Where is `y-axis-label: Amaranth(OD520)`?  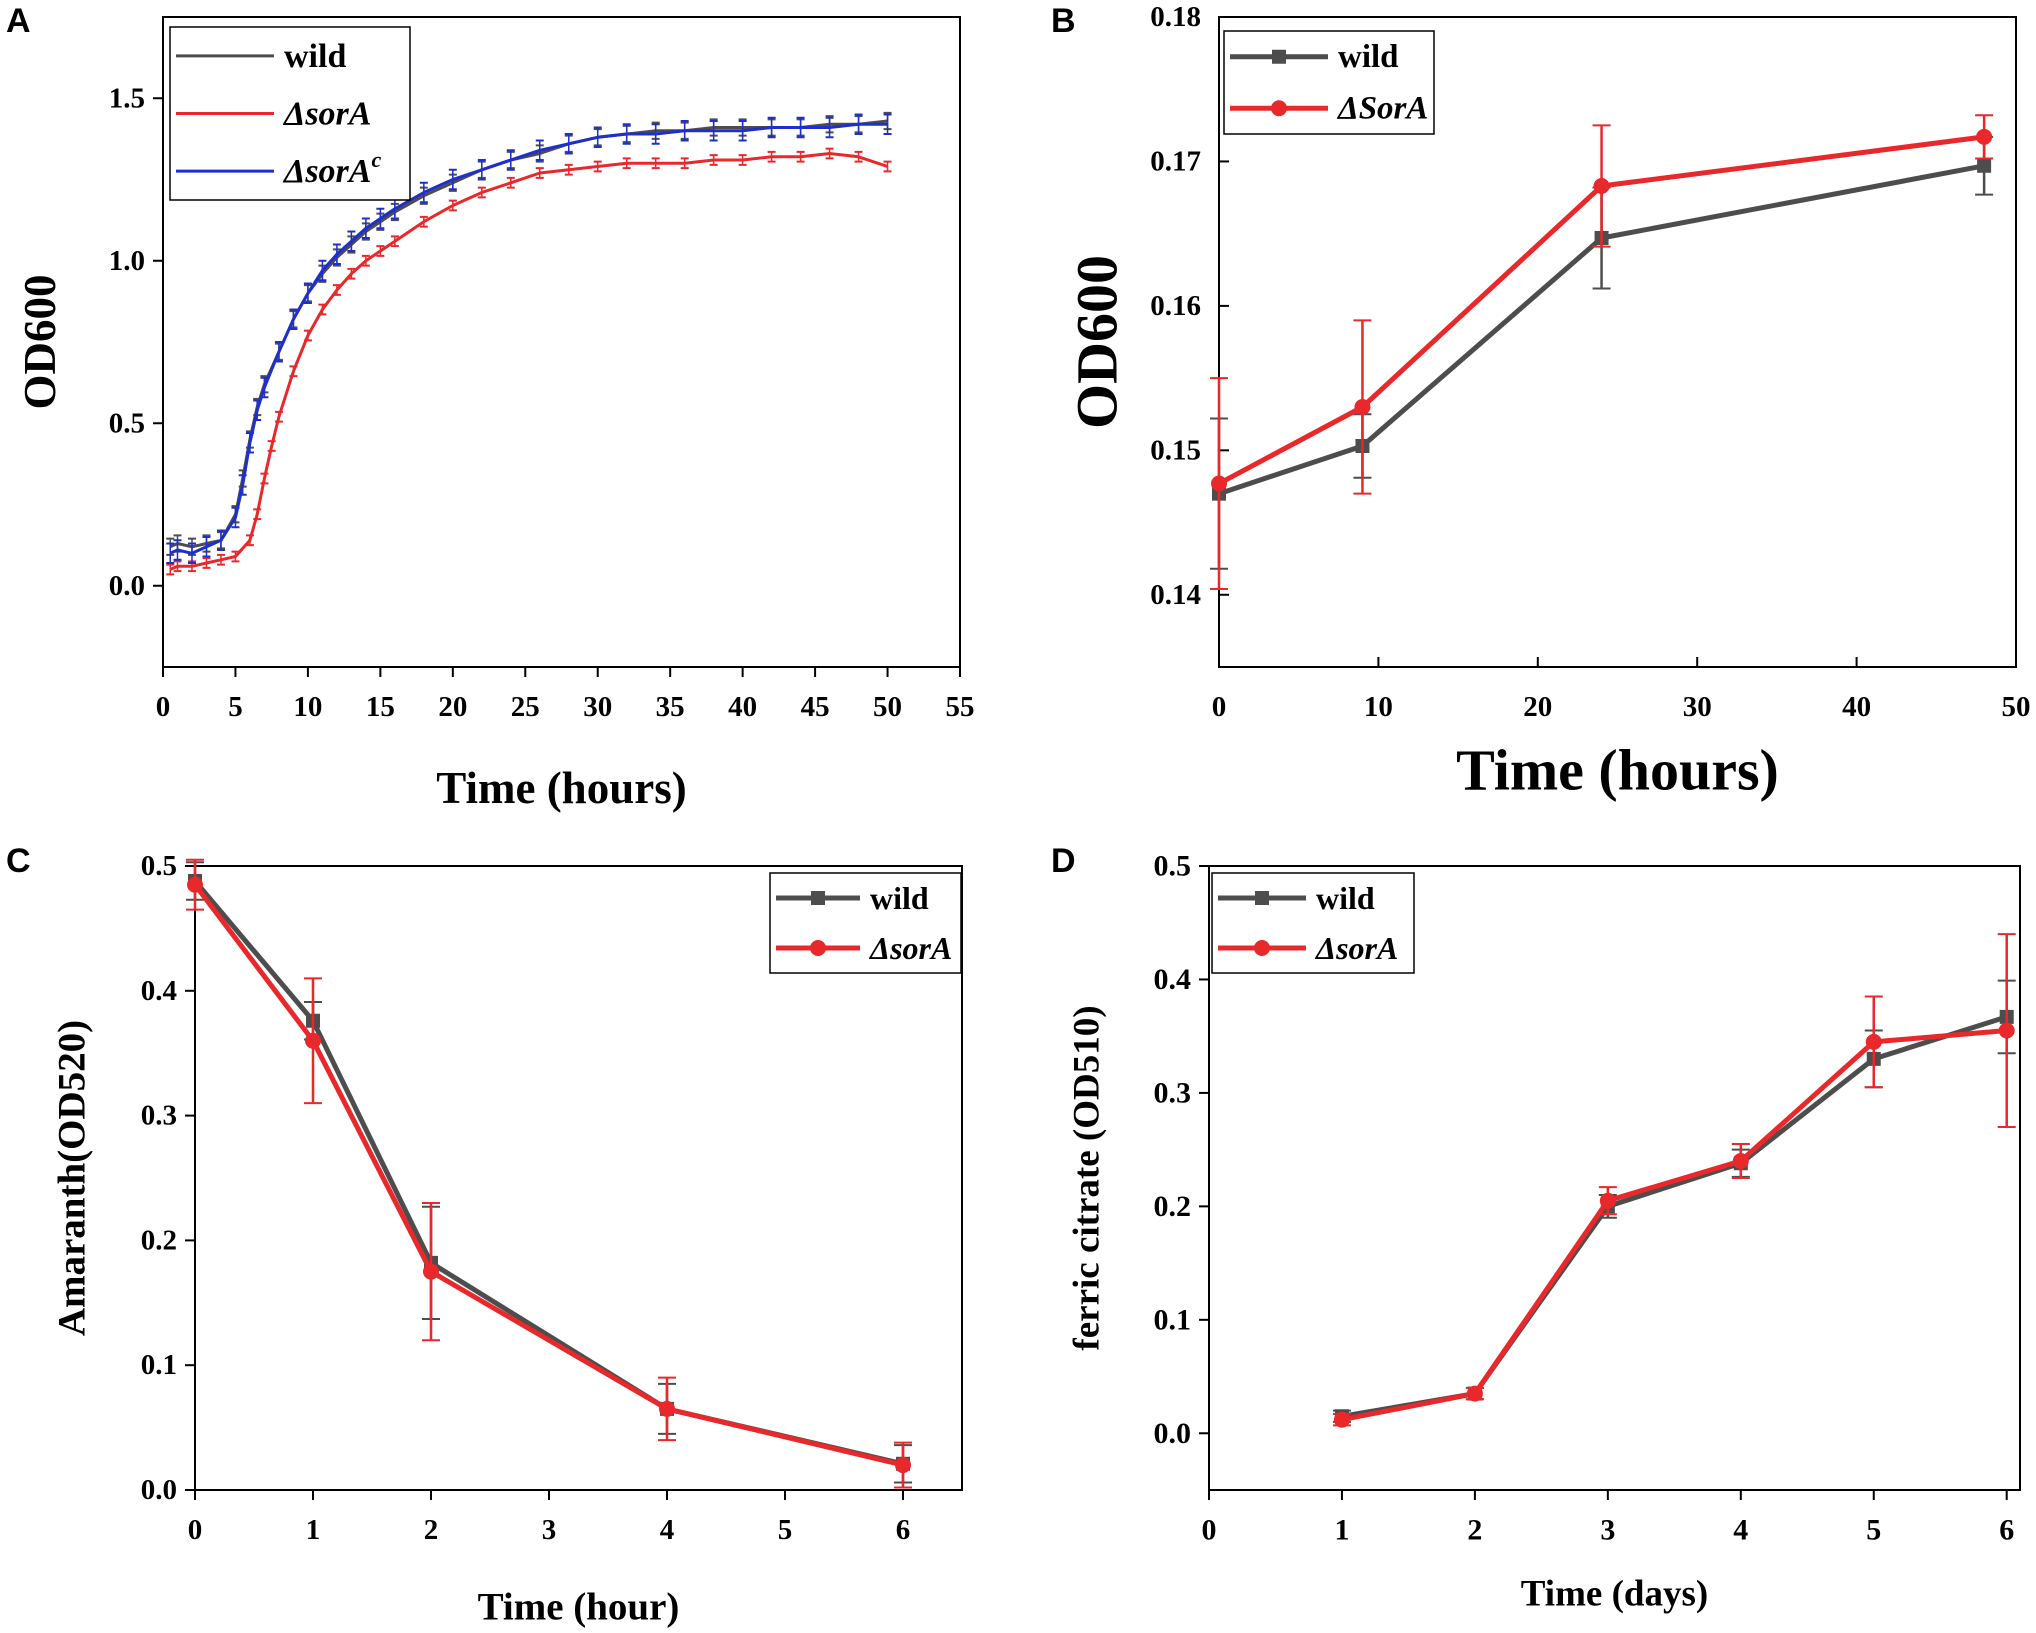
y-axis-label: Amaranth(OD520) is located at coordinates (72, 1178).